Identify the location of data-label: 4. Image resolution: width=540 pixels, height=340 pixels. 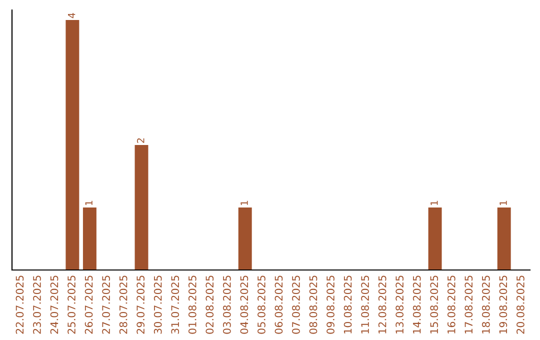
(72, 15).